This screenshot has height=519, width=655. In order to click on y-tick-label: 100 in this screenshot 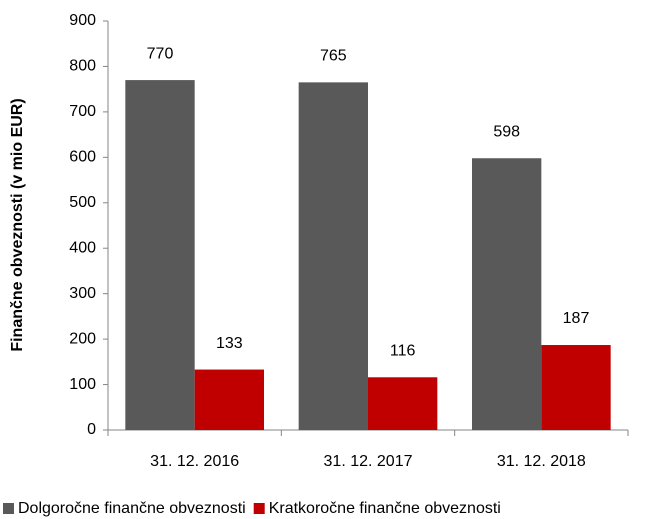, I will do `click(82, 384)`.